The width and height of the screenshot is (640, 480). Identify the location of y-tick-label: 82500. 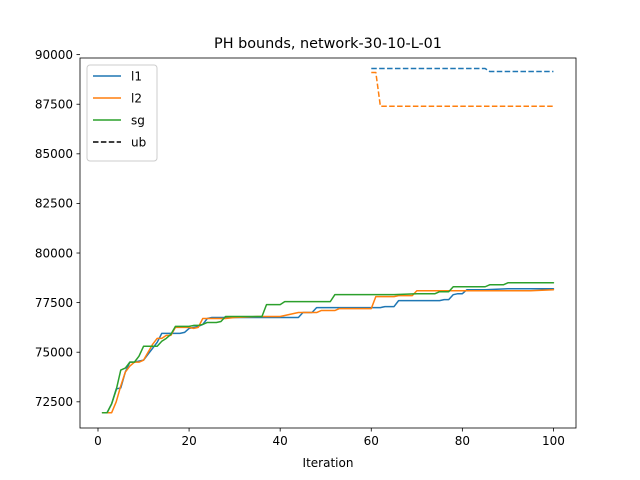
(54, 204).